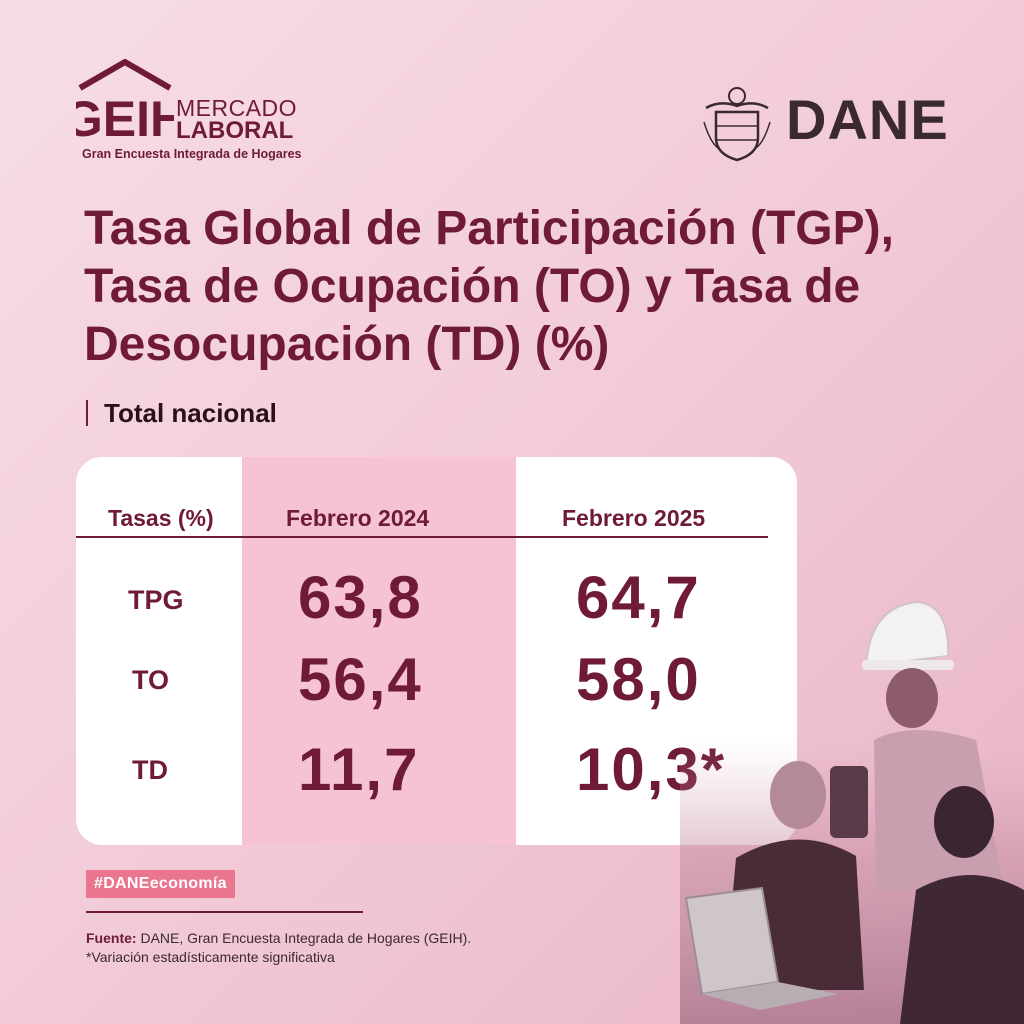 This screenshot has width=1024, height=1024. What do you see at coordinates (638, 597) in the screenshot?
I see `value-tpg-2025: 64,7` at bounding box center [638, 597].